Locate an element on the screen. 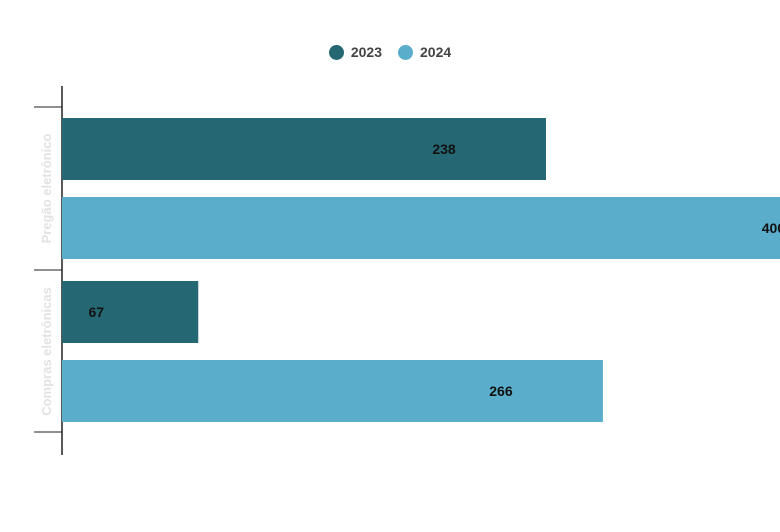 The image size is (780, 532). legend-label-2023: 2023 is located at coordinates (366, 52).